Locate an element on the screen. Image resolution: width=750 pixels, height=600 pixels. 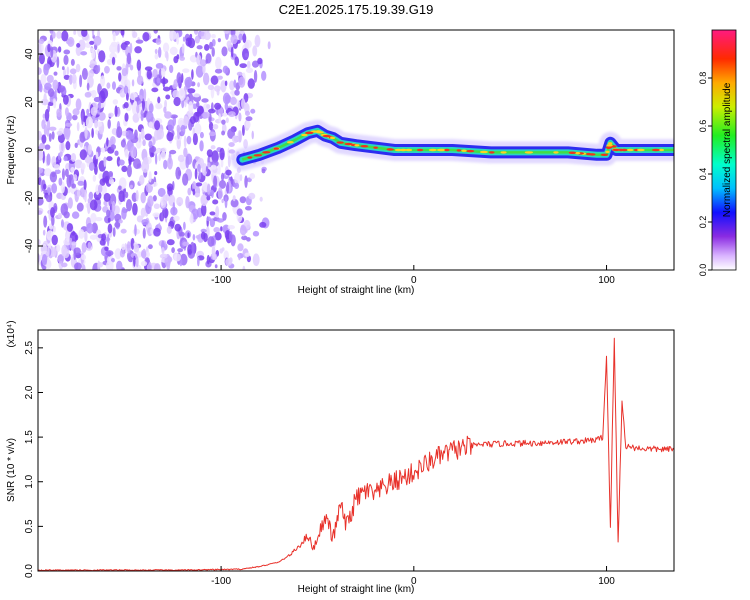
colorbar-tick-label: 0.2 is located at coordinates (703, 222).